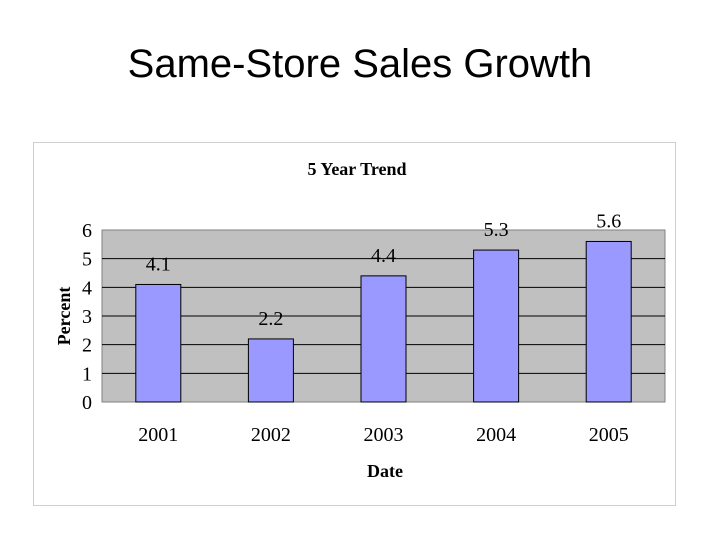 This screenshot has width=720, height=540. What do you see at coordinates (496, 435) in the screenshot?
I see `x-tick-label: 2004` at bounding box center [496, 435].